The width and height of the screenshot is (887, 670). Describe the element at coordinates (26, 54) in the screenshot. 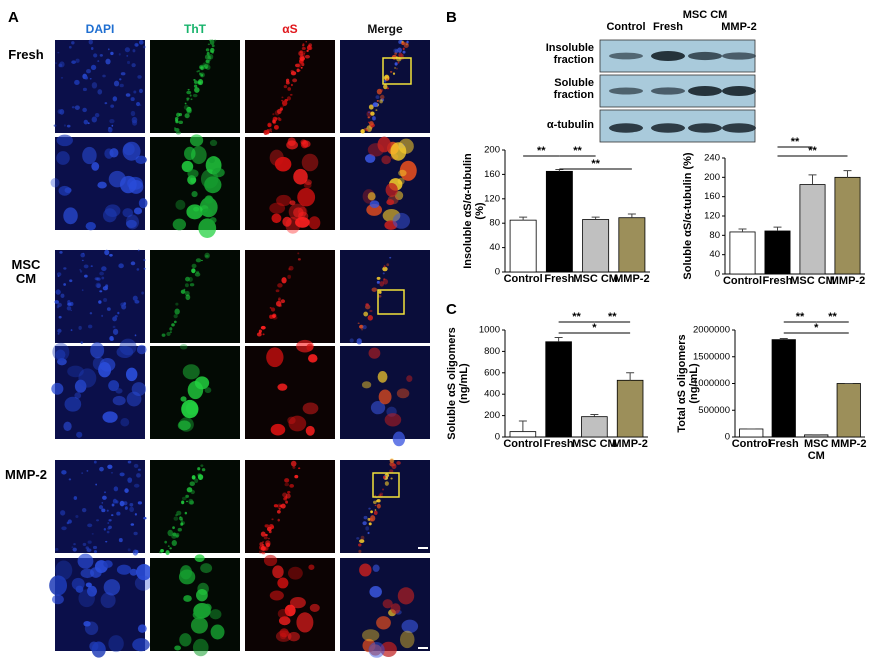

I see `condition-label: Fresh` at that location.